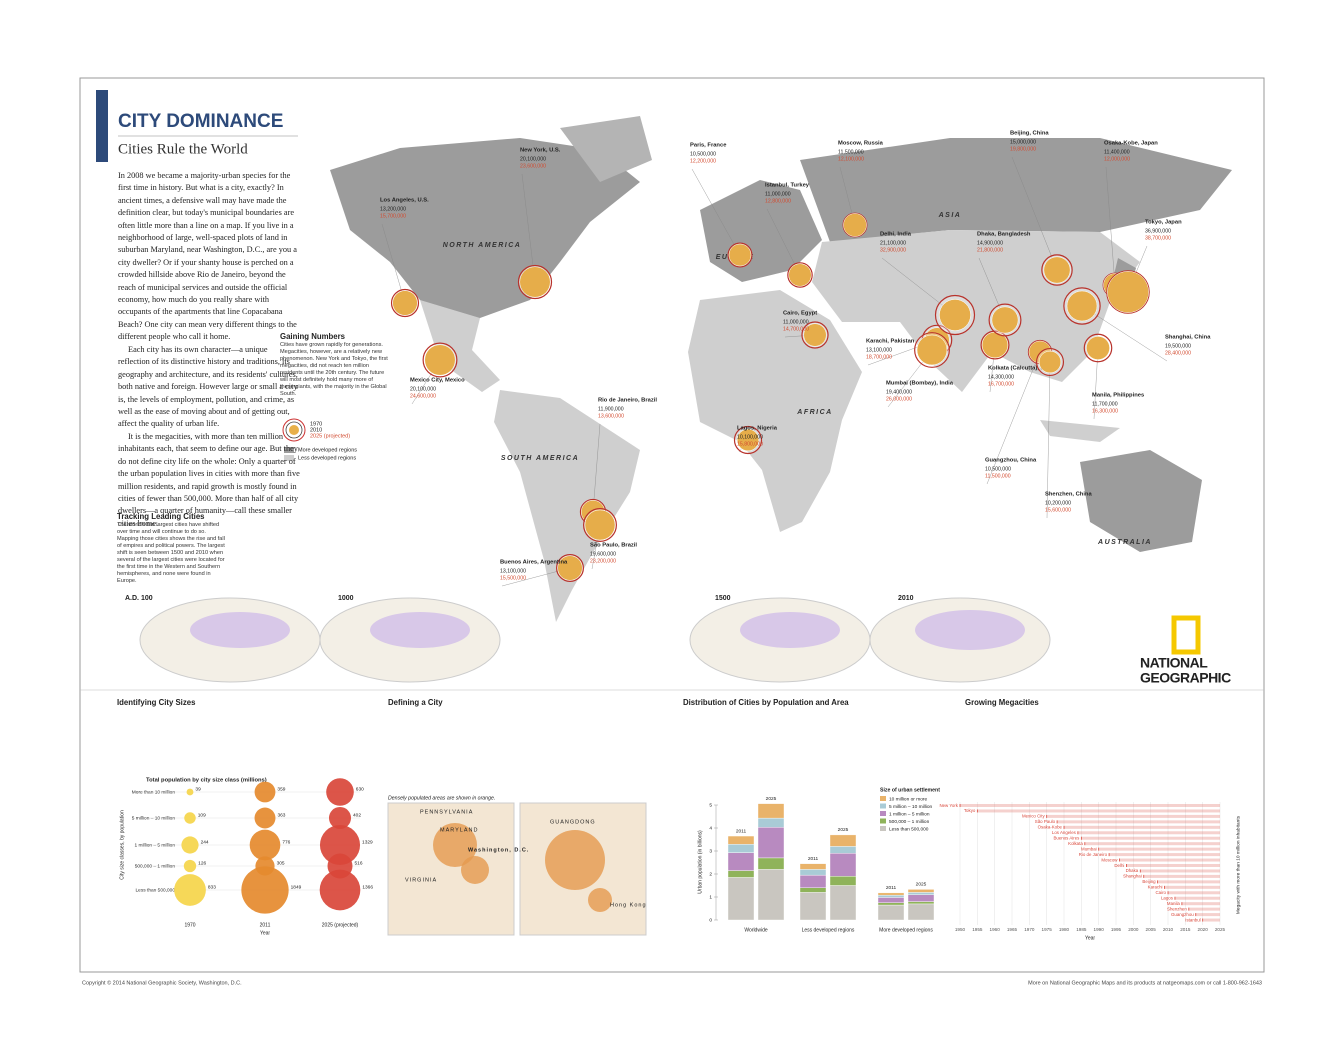 The image size is (1344, 1056). What do you see at coordinates (1064, 832) in the screenshot?
I see `megacity-label: Los Angeles` at bounding box center [1064, 832].